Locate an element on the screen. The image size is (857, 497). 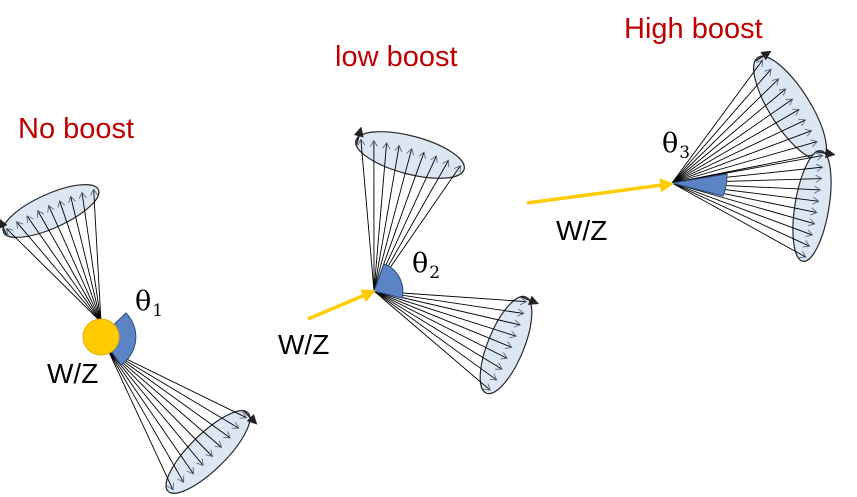
theta2-label: θ2 is located at coordinates (426, 265).